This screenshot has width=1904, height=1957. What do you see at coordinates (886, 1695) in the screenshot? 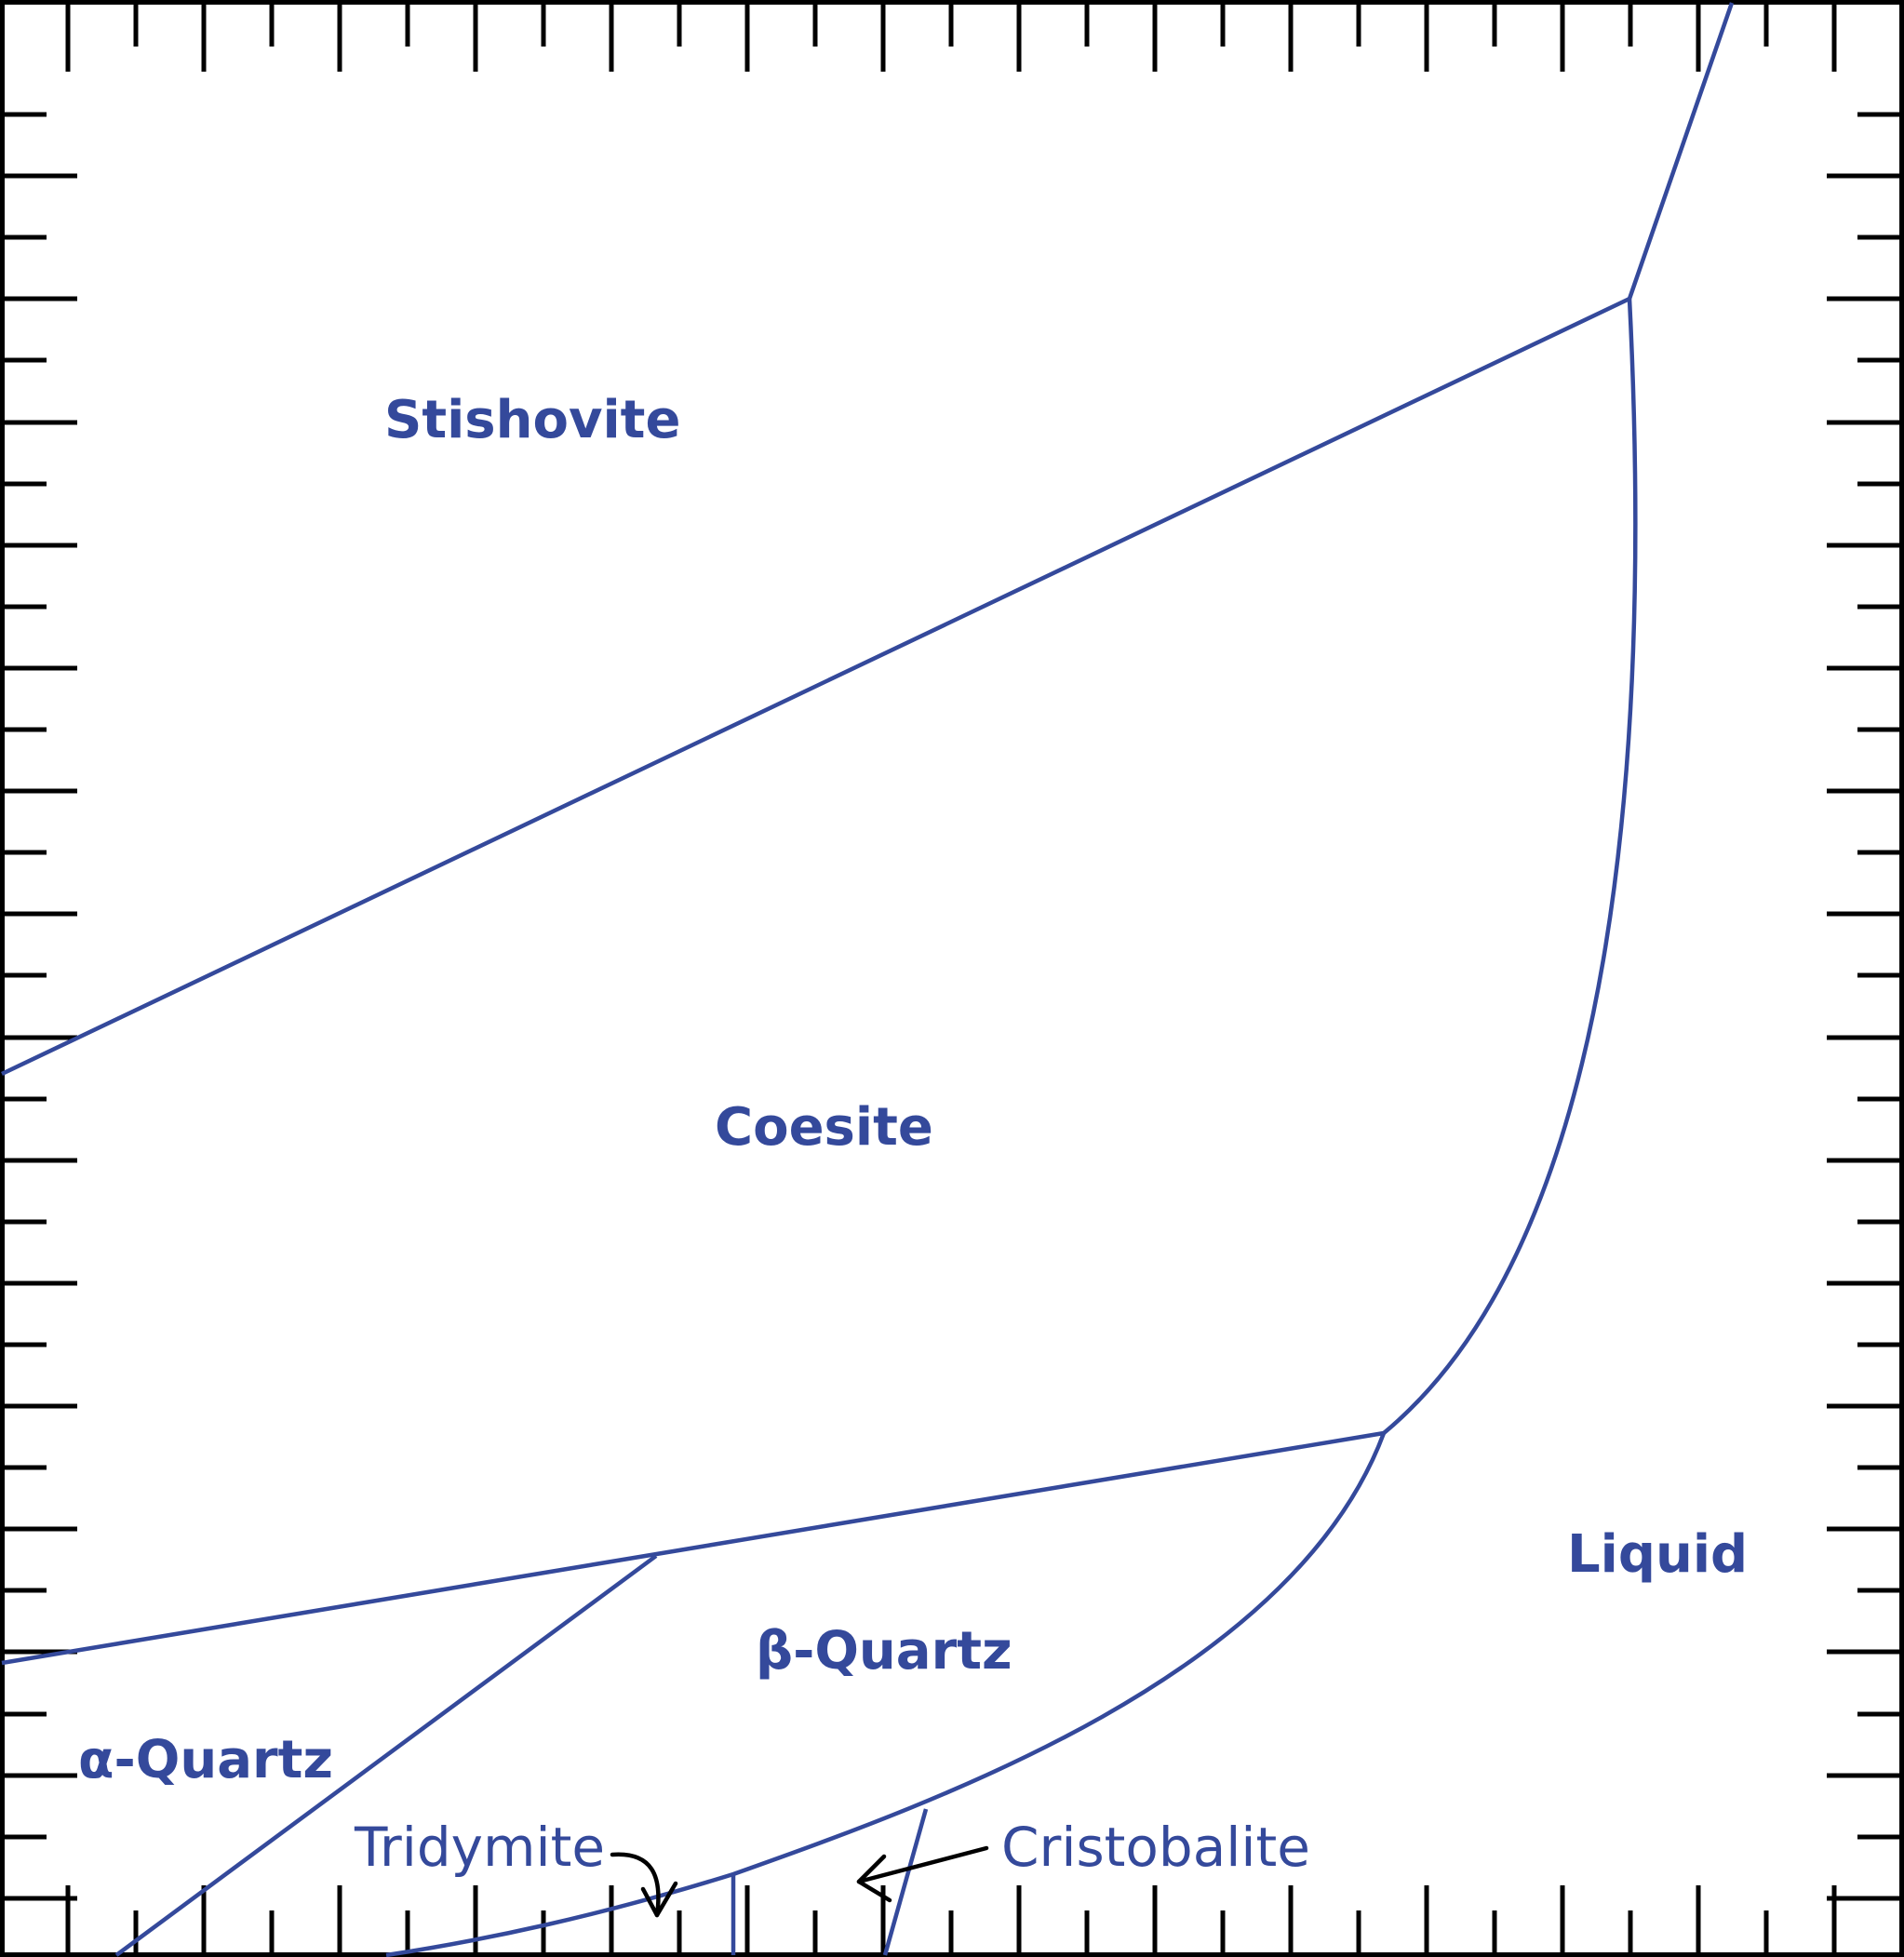
I see `quartz-liquid-boundary` at bounding box center [886, 1695].